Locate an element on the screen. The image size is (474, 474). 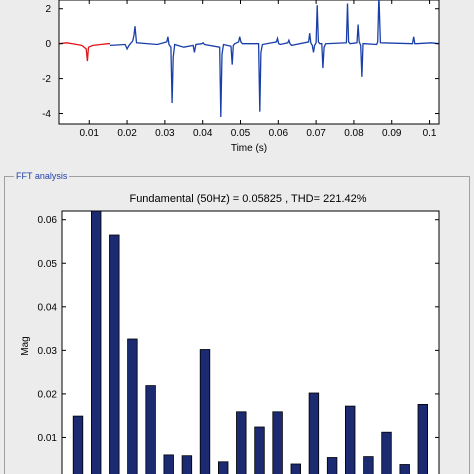
fft-panel-label: FFT analysis is located at coordinates (42, 176).